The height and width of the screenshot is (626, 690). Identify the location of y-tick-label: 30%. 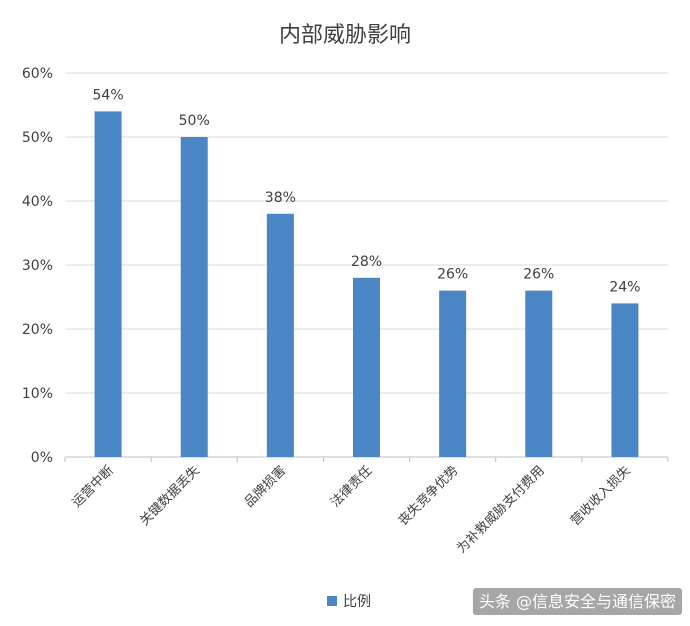
(37, 266).